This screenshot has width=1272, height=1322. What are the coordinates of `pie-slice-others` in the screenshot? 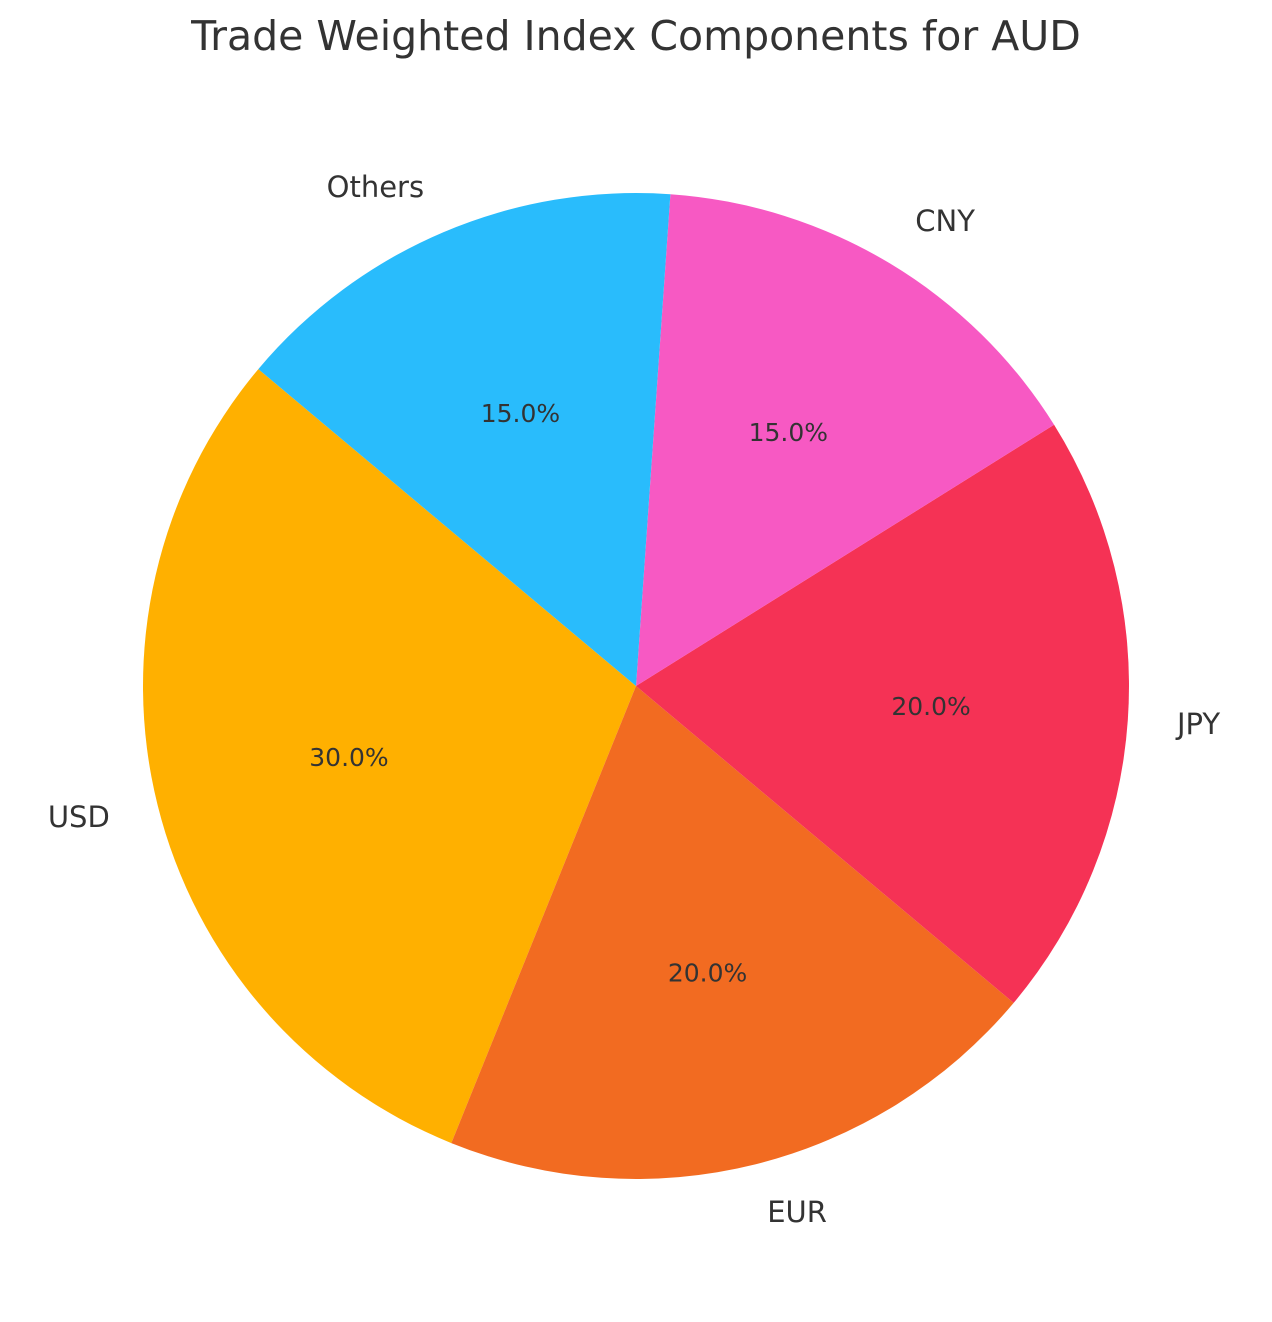 It's located at (464, 439).